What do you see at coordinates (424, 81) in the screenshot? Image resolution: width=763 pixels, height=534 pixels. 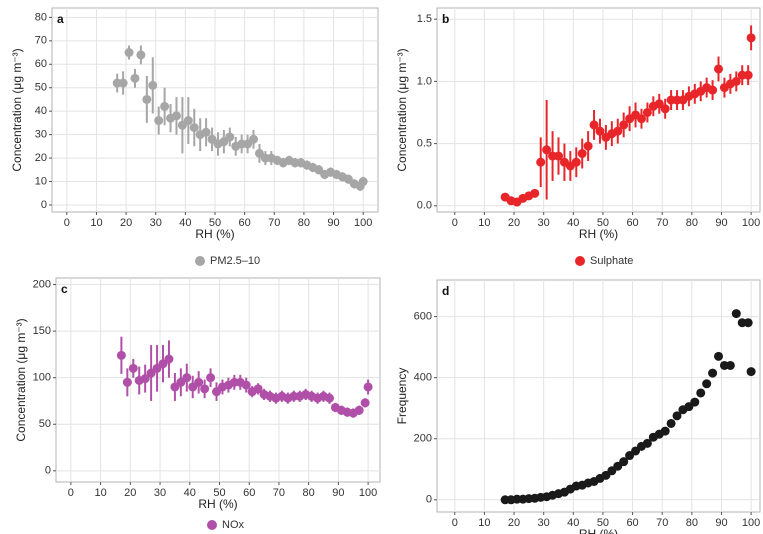 I see `y-tick-label: 1.0` at bounding box center [424, 81].